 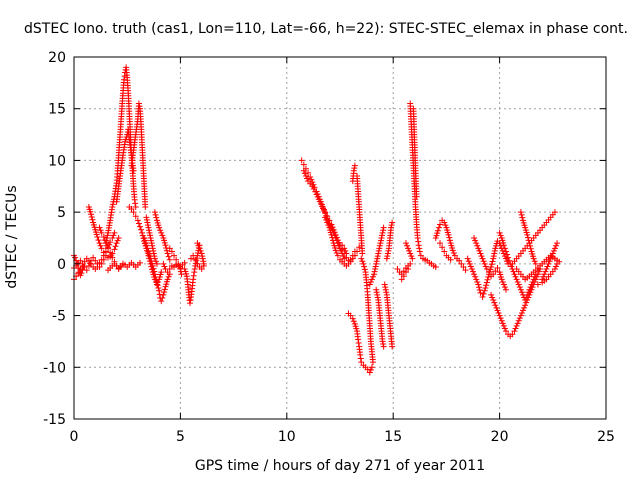 What do you see at coordinates (500, 437) in the screenshot?
I see `x-tick-label: 20` at bounding box center [500, 437].